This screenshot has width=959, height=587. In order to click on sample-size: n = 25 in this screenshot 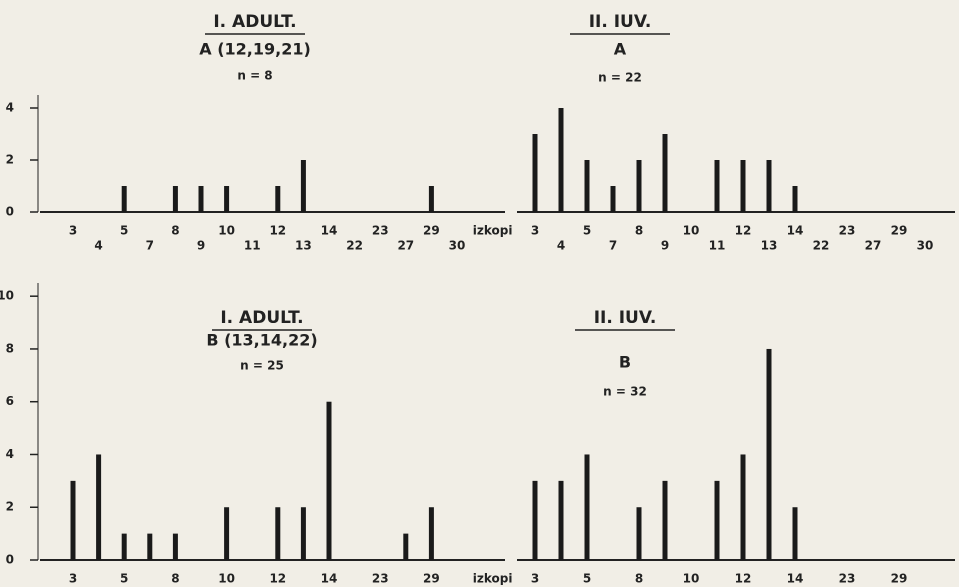, I will do `click(262, 366)`.